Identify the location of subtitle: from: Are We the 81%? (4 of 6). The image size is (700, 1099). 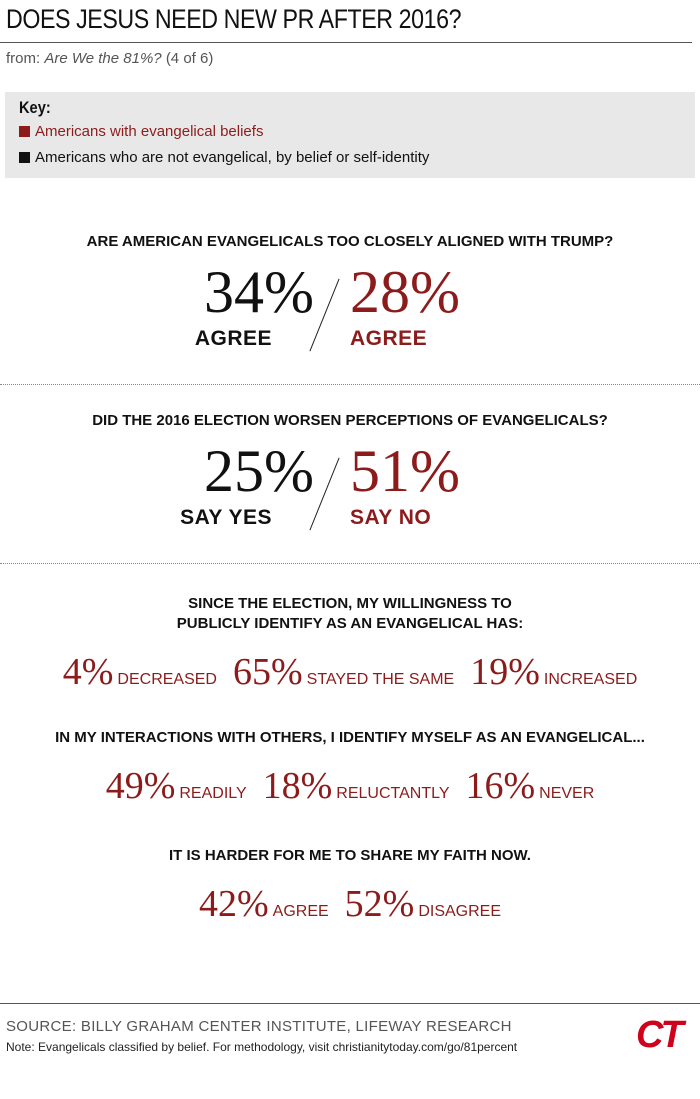
(109, 58).